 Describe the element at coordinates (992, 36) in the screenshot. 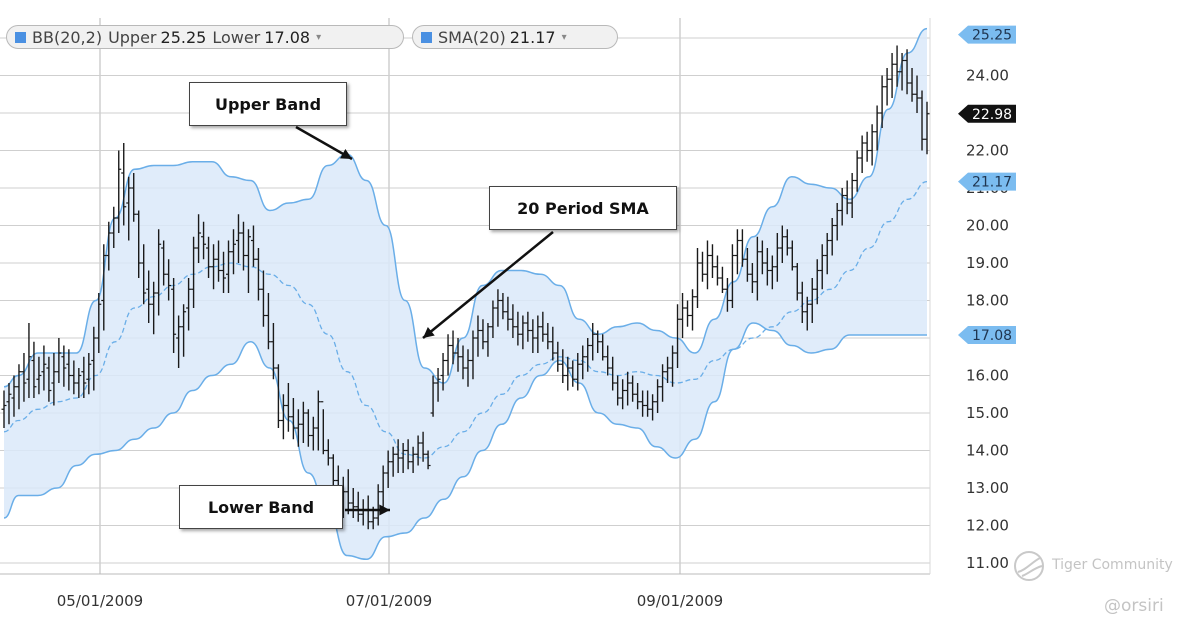

I see `price-tag-label: 25.25` at that location.